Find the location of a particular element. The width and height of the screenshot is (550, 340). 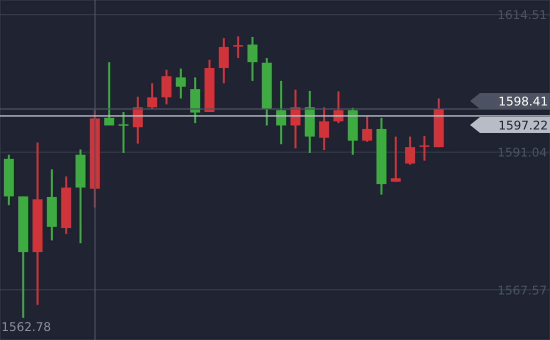

price-tag: 1598.41 is located at coordinates (510, 100).